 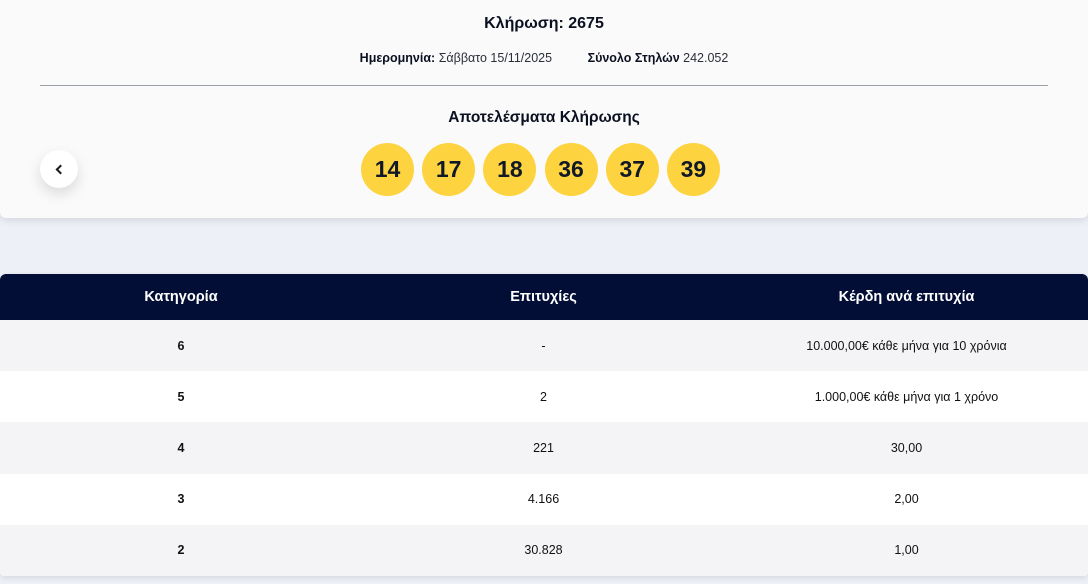 What do you see at coordinates (181, 499) in the screenshot?
I see `cell-category: 3` at bounding box center [181, 499].